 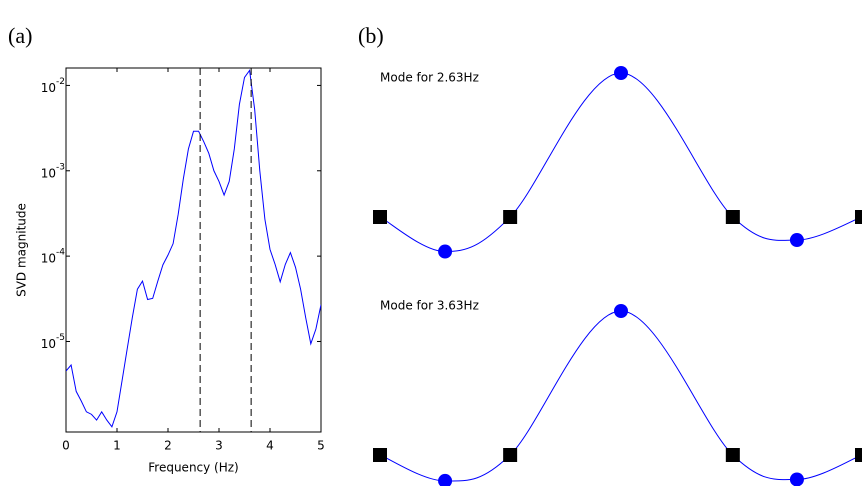 I want to click on mode-title: Mode for 3.63Hz, so click(x=429, y=306).